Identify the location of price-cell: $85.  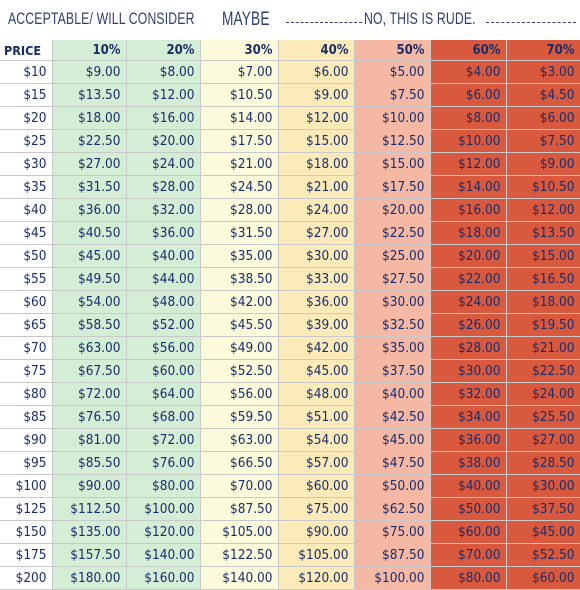
(26, 417).